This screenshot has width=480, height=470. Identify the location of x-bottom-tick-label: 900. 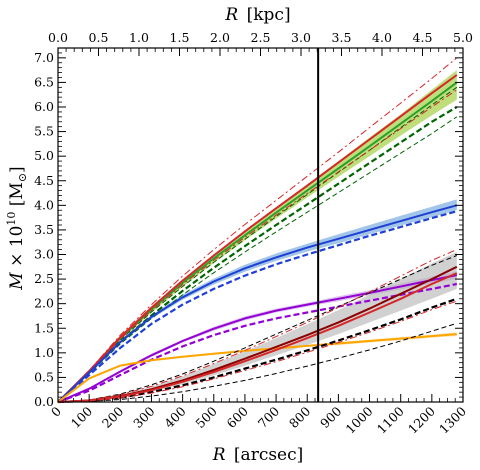
(331, 417).